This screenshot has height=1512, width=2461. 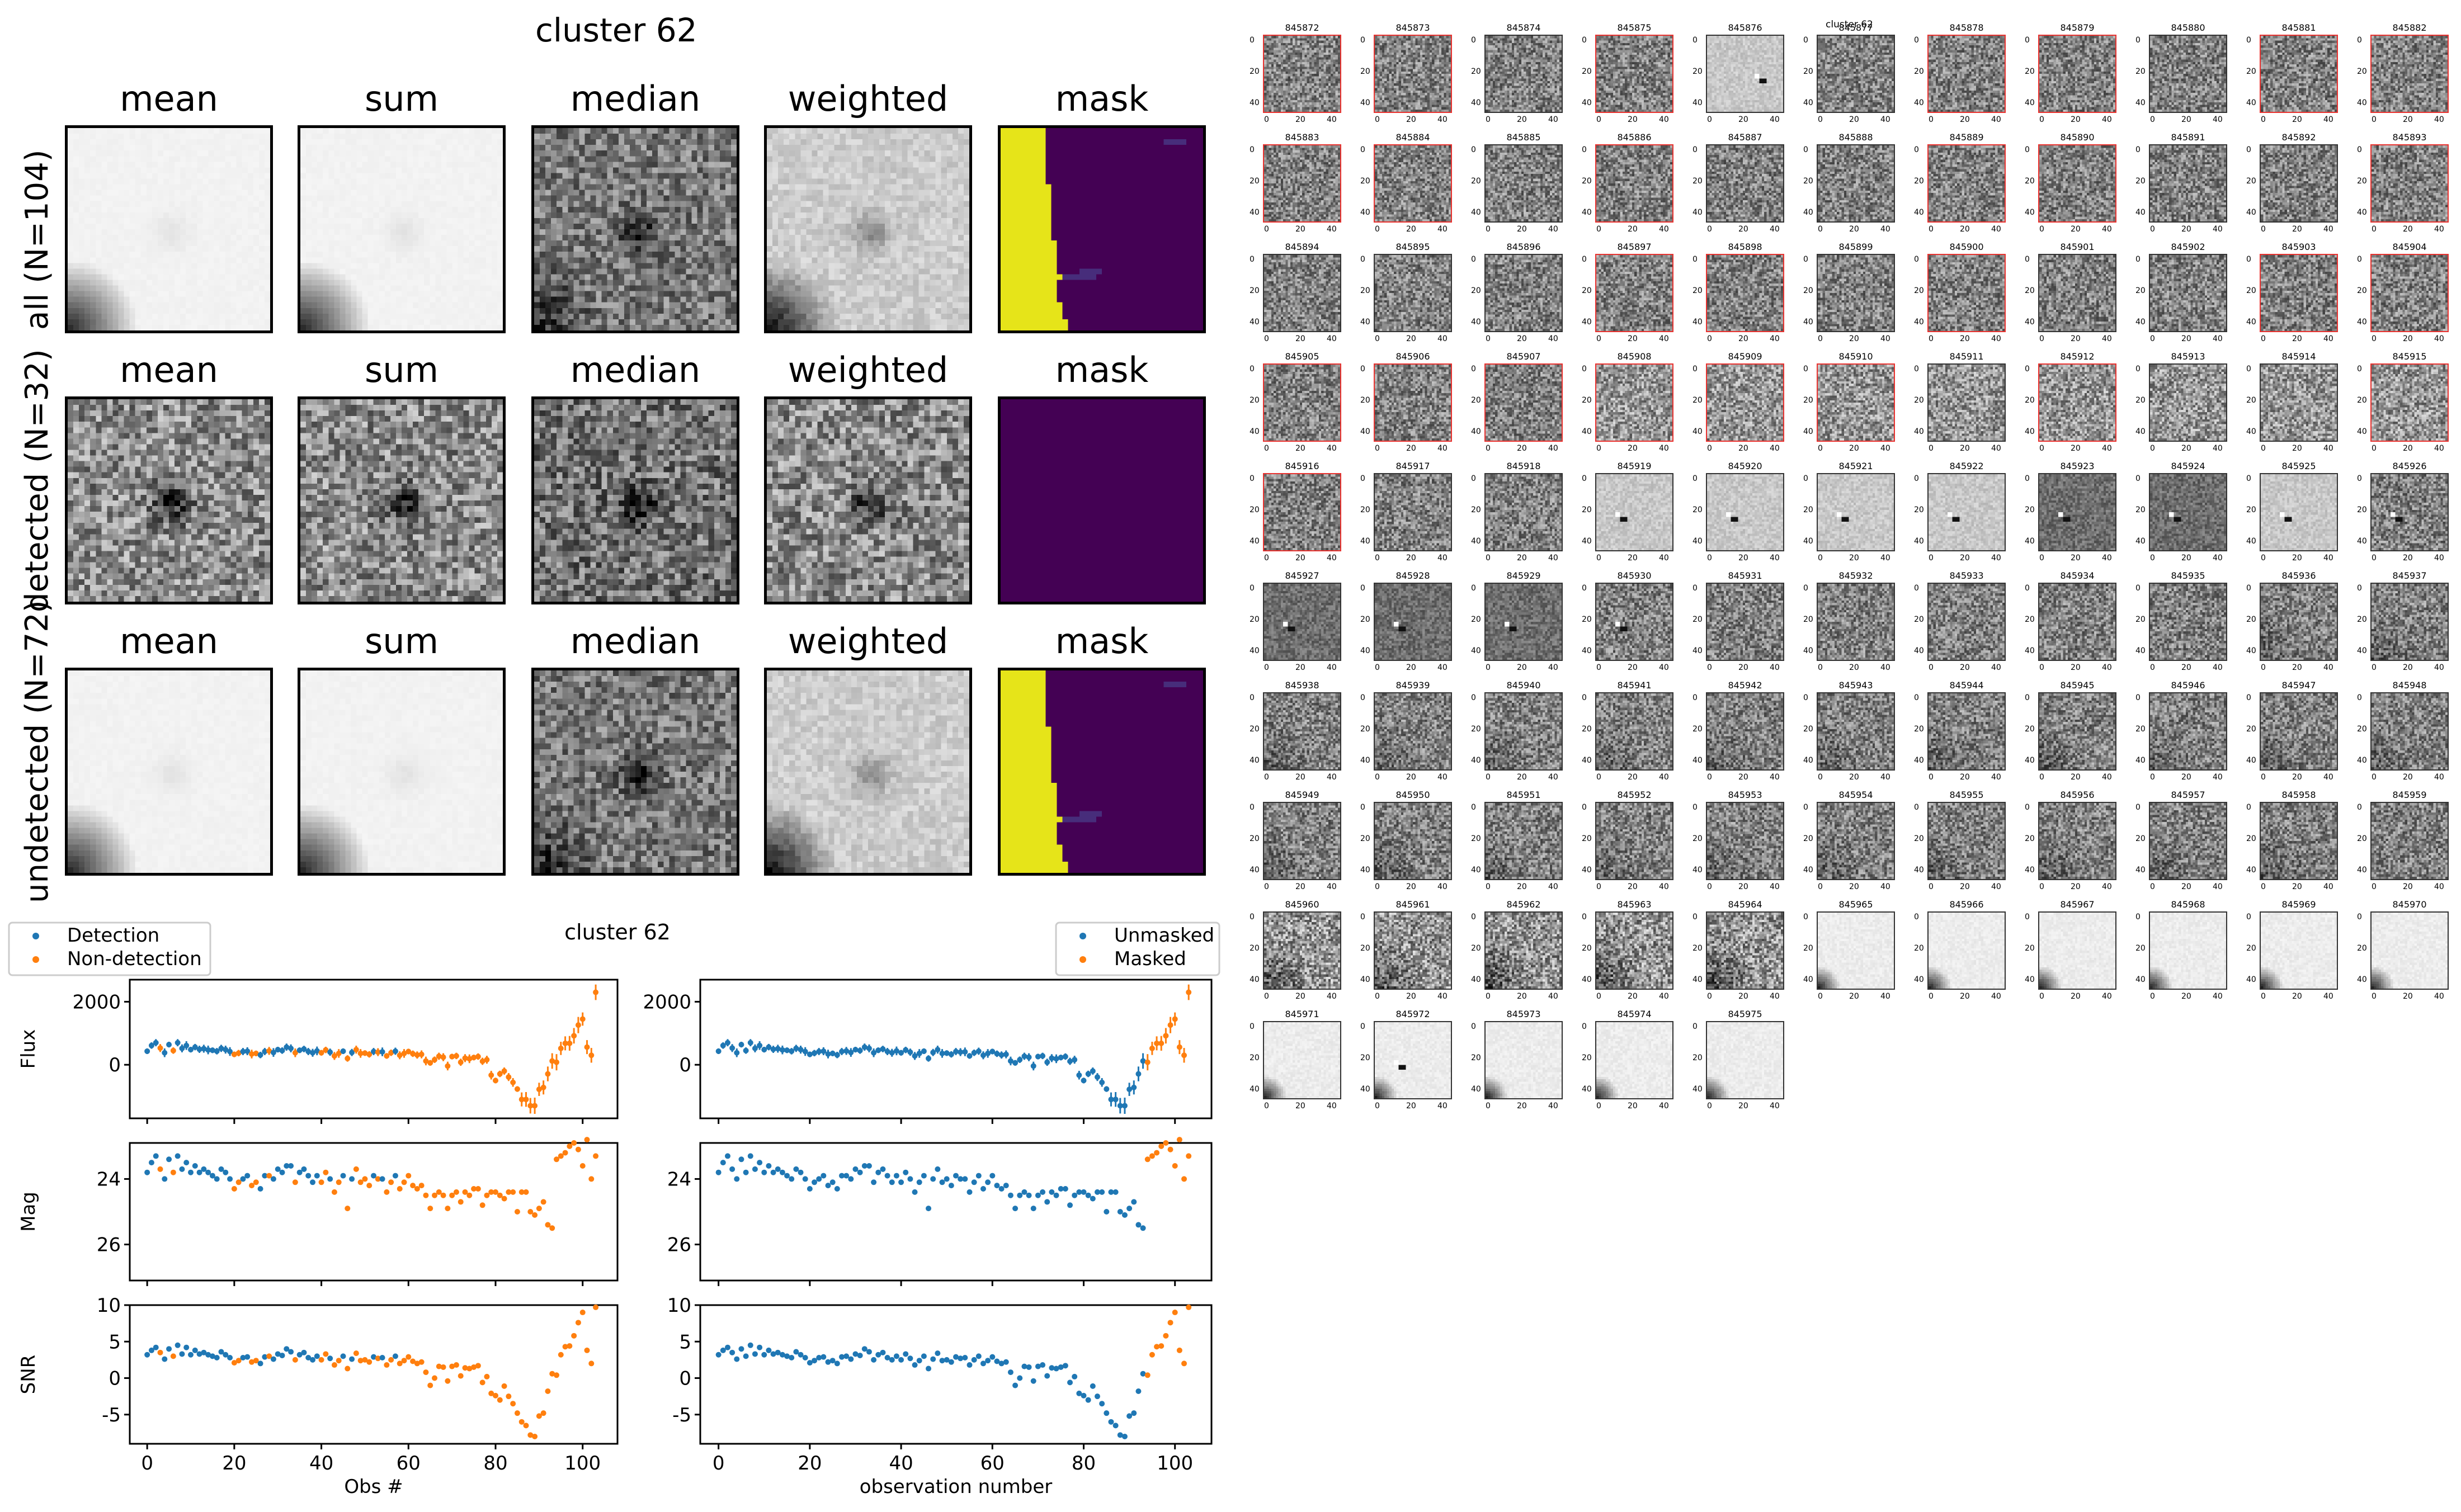 What do you see at coordinates (109, 1245) in the screenshot?
I see `ytick-label: 26` at bounding box center [109, 1245].